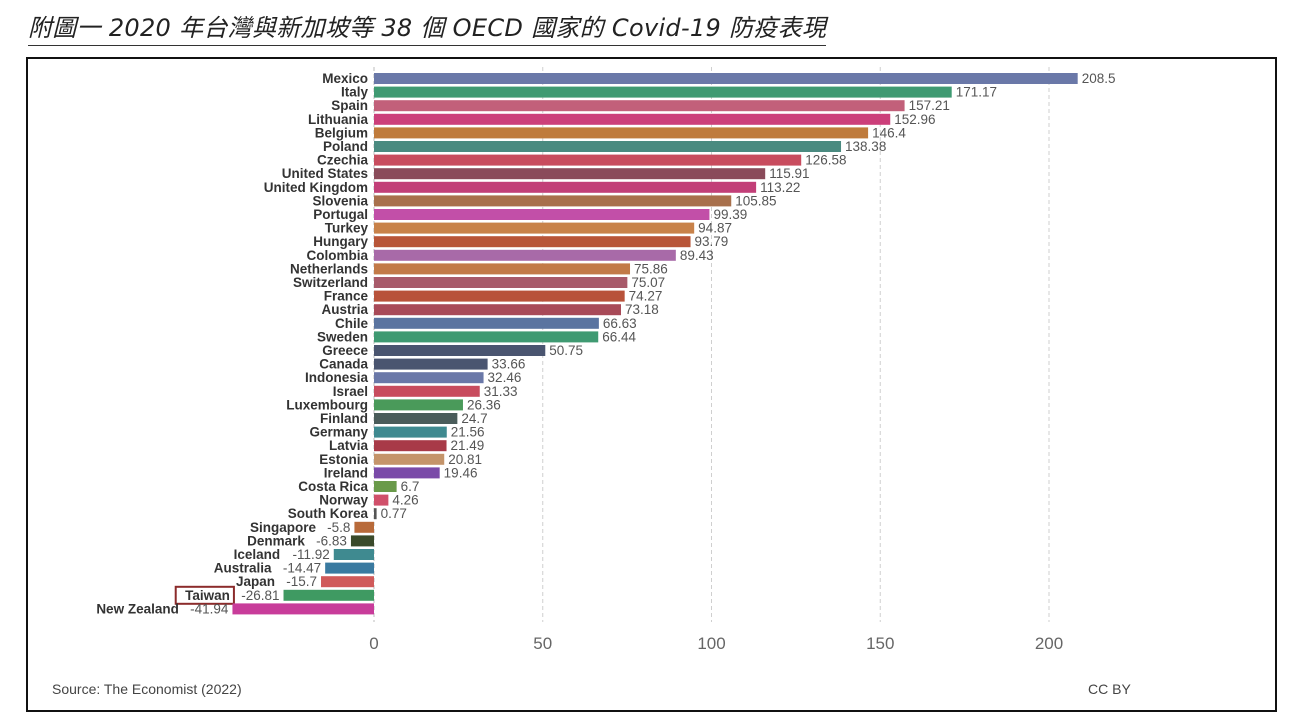 This screenshot has width=1307, height=722. I want to click on category-label: Lithuania, so click(338, 119).